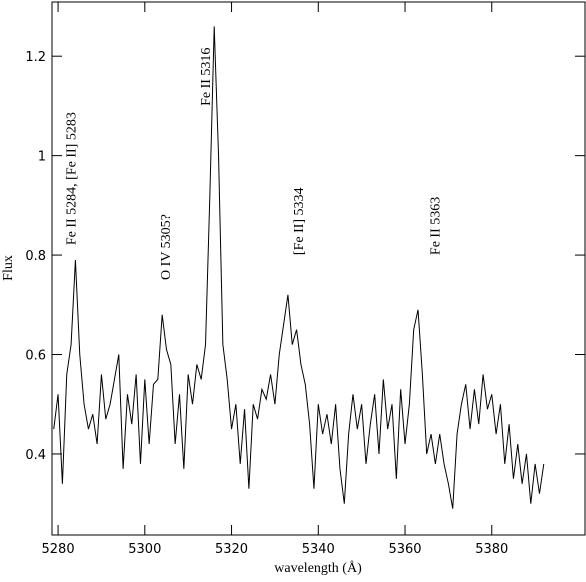 The image size is (586, 582). I want to click on annotation: O IV 5305?, so click(166, 247).